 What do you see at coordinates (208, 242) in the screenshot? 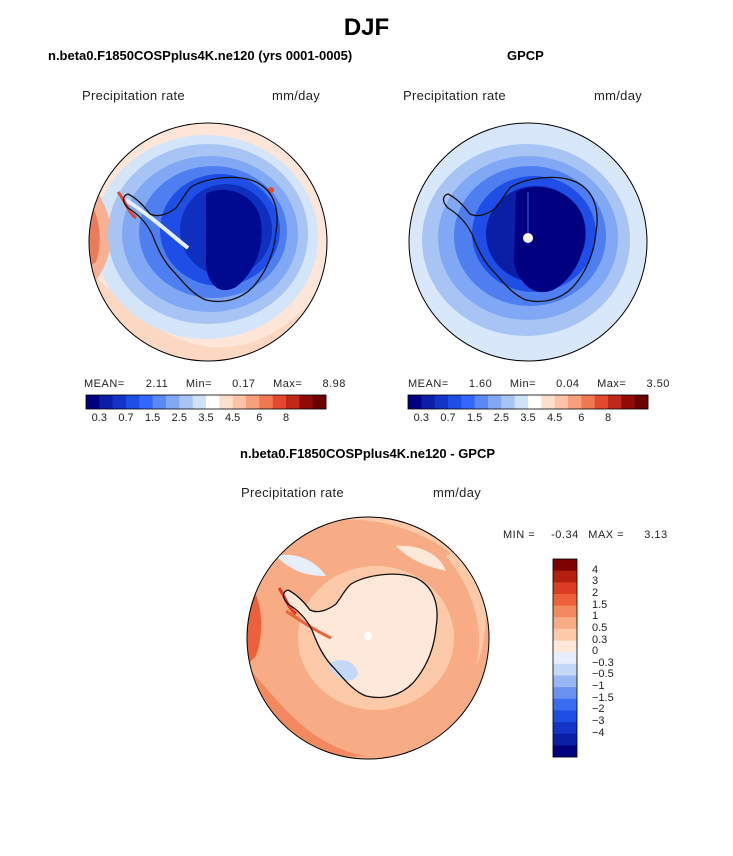
I see `model-polar-map` at bounding box center [208, 242].